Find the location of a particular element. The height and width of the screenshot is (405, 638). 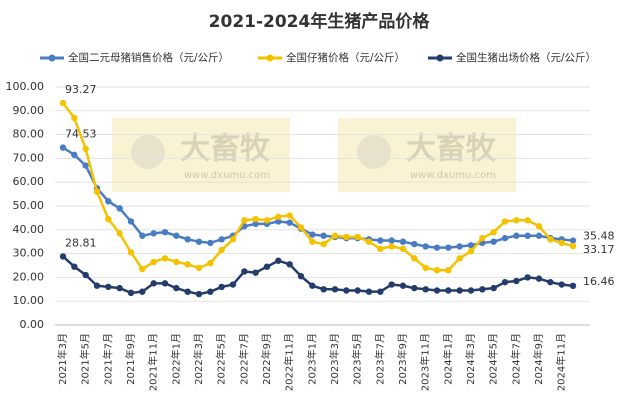

data-label: 28.81 is located at coordinates (81, 242).